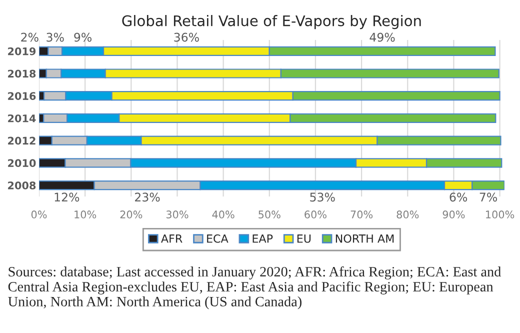 This screenshot has width=520, height=333. What do you see at coordinates (361, 214) in the screenshot?
I see `x-tick-label: 70%` at bounding box center [361, 214].